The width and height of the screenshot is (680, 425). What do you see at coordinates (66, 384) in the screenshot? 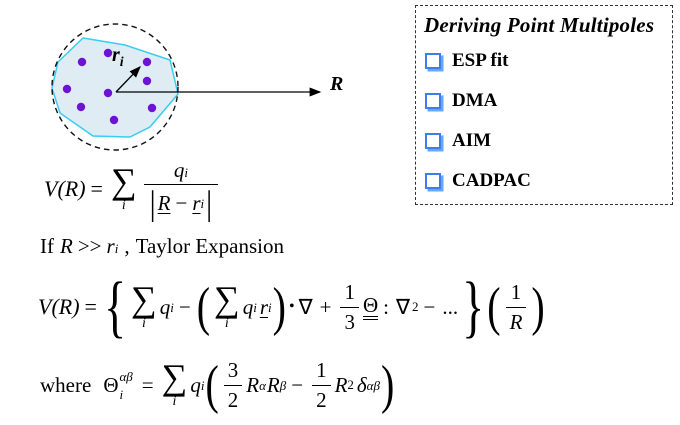
I see `math-token: where` at bounding box center [66, 384].